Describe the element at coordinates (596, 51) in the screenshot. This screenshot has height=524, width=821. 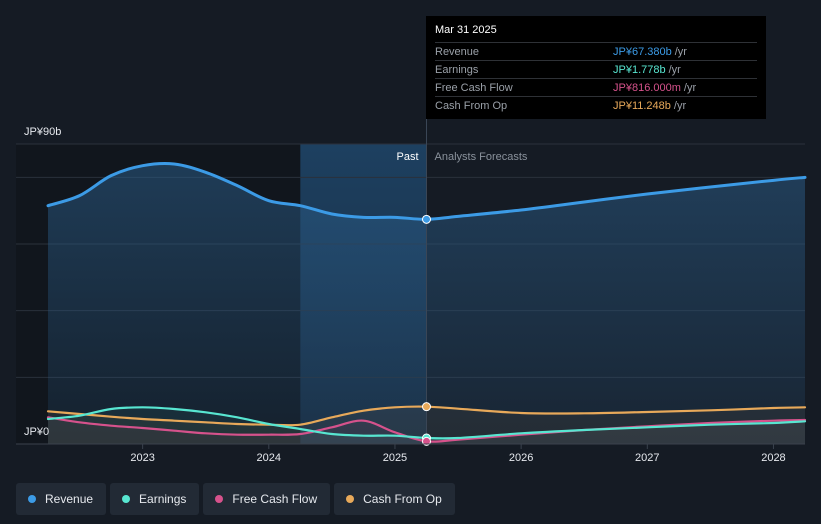
I see `tooltip-row: Revenue JP¥67.380b/yr` at that location.